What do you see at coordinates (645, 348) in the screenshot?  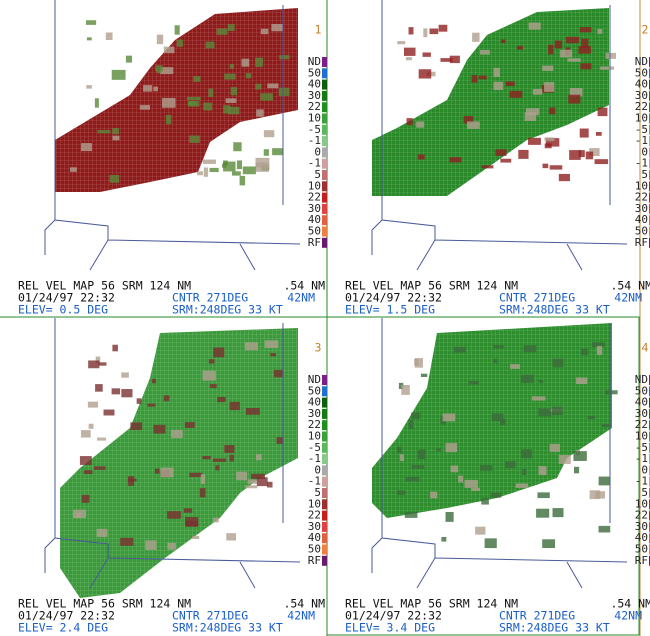 I see `panel-number: 4` at bounding box center [645, 348].